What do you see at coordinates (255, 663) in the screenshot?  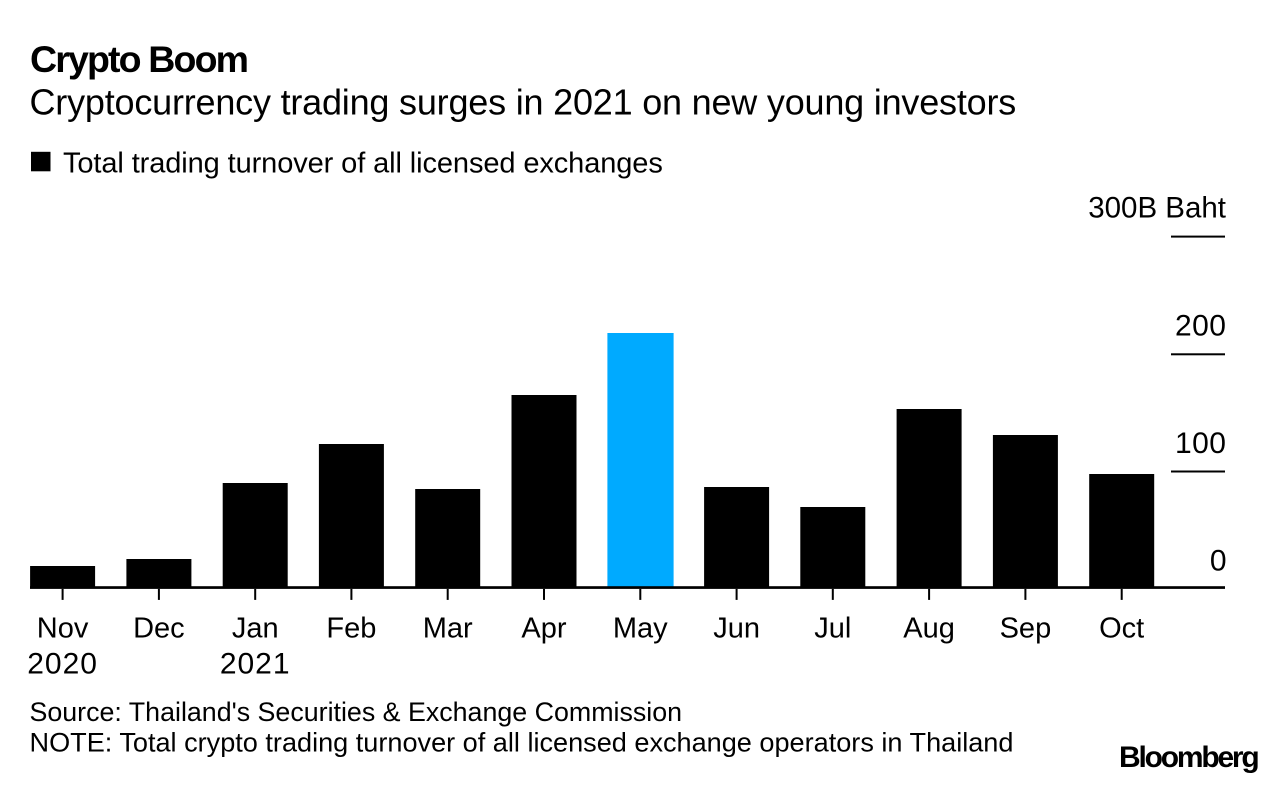 I see `svg-text: 2021` at bounding box center [255, 663].